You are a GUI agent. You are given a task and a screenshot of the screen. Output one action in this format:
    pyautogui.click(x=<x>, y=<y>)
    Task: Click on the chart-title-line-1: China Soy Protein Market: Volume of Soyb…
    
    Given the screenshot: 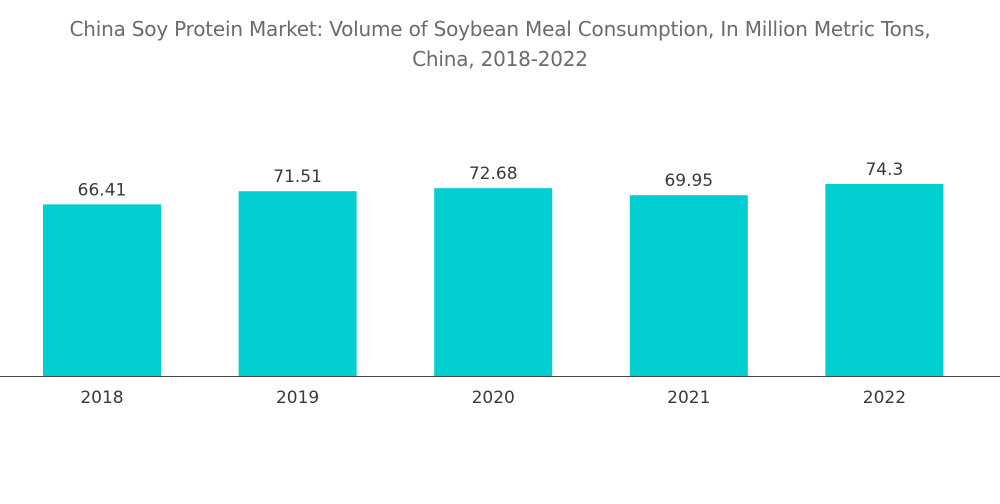 What is the action you would take?
    pyautogui.click(x=500, y=29)
    